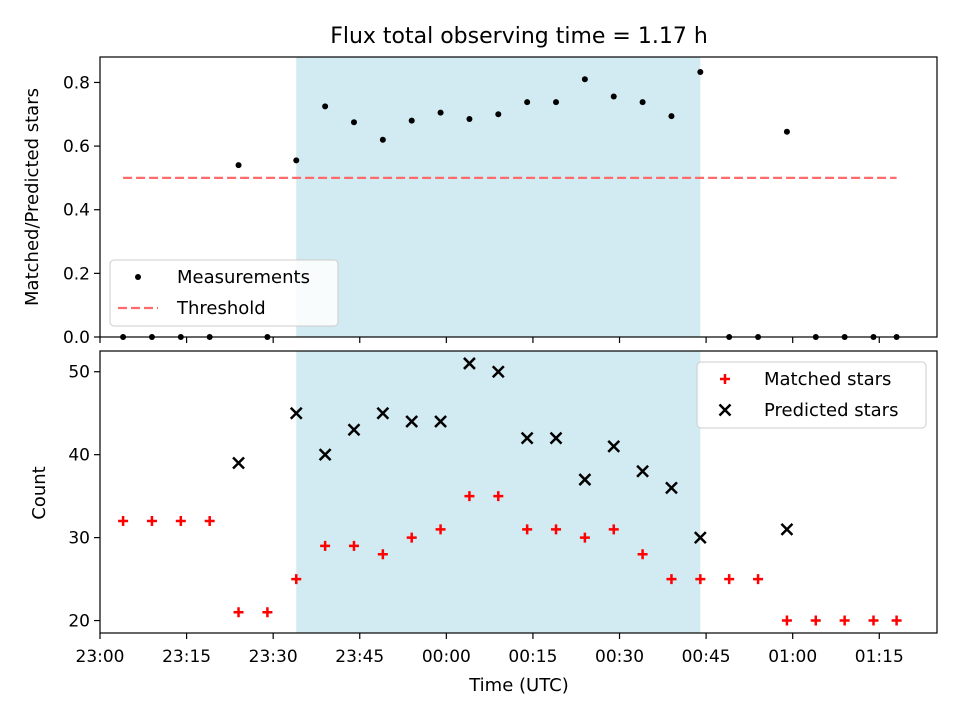 The width and height of the screenshot is (960, 720). What do you see at coordinates (100, 657) in the screenshot?
I see `x-tick-label: 23:00` at bounding box center [100, 657].